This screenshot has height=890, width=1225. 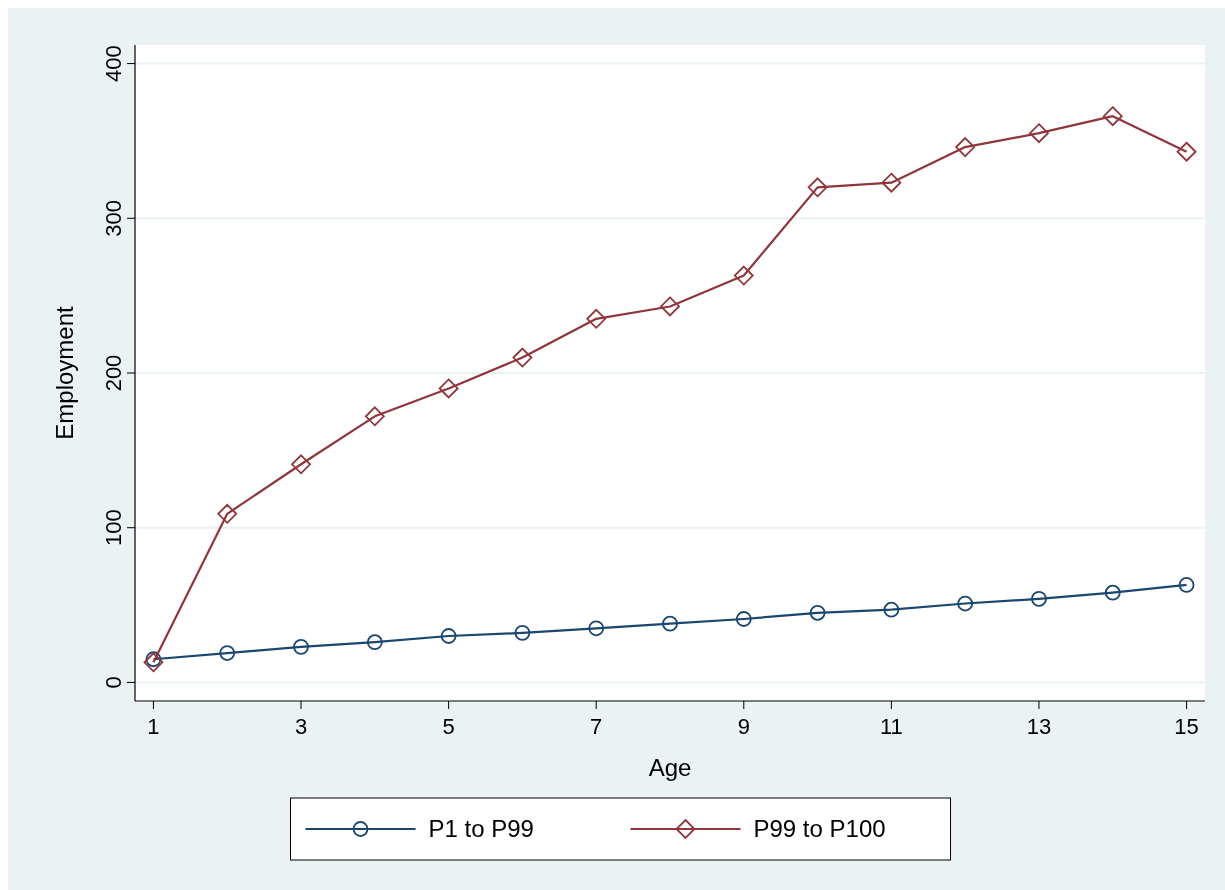 I want to click on x-tick-label: 1, so click(x=153, y=726).